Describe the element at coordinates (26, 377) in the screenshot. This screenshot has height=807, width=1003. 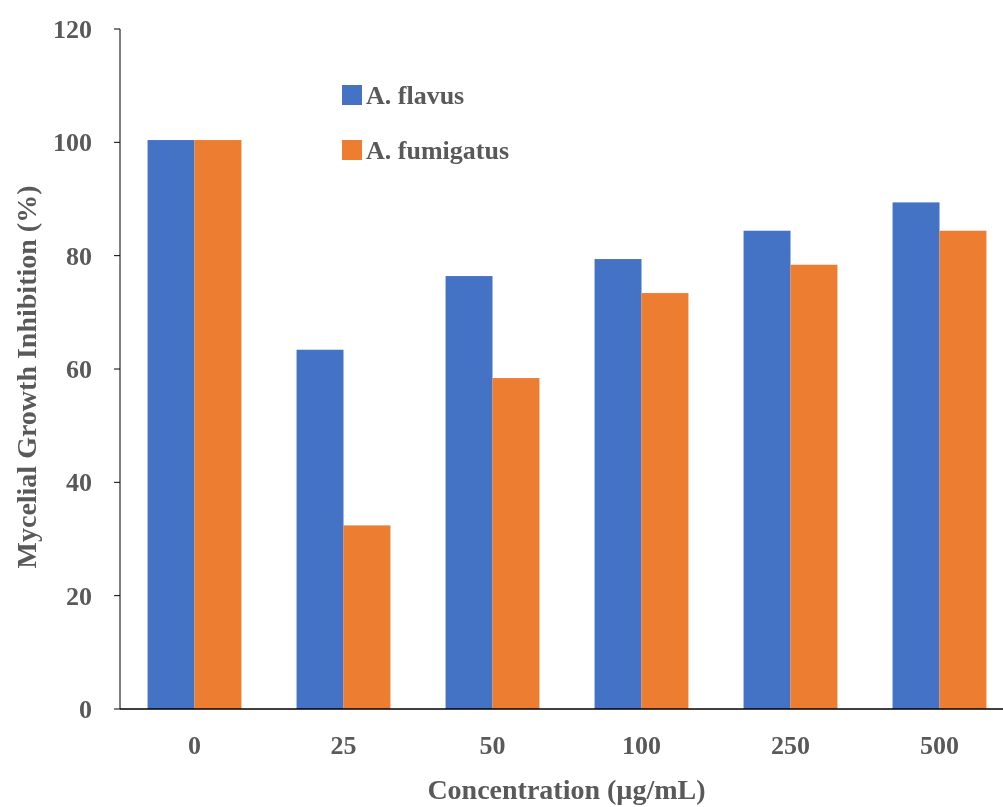
I see `y-axis-title: Mycelial Growth Inhibition (%)` at that location.